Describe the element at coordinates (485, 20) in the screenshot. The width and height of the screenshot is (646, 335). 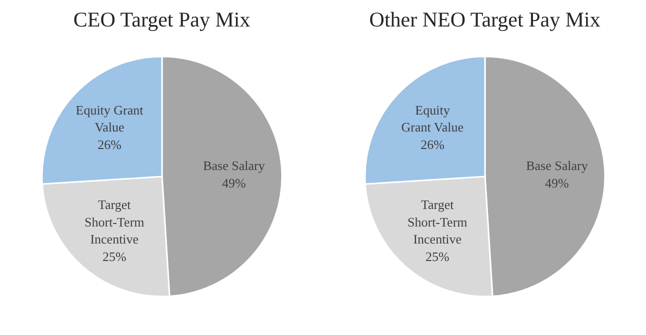
I see `chart-title: Other NEO Target Pay Mix` at that location.